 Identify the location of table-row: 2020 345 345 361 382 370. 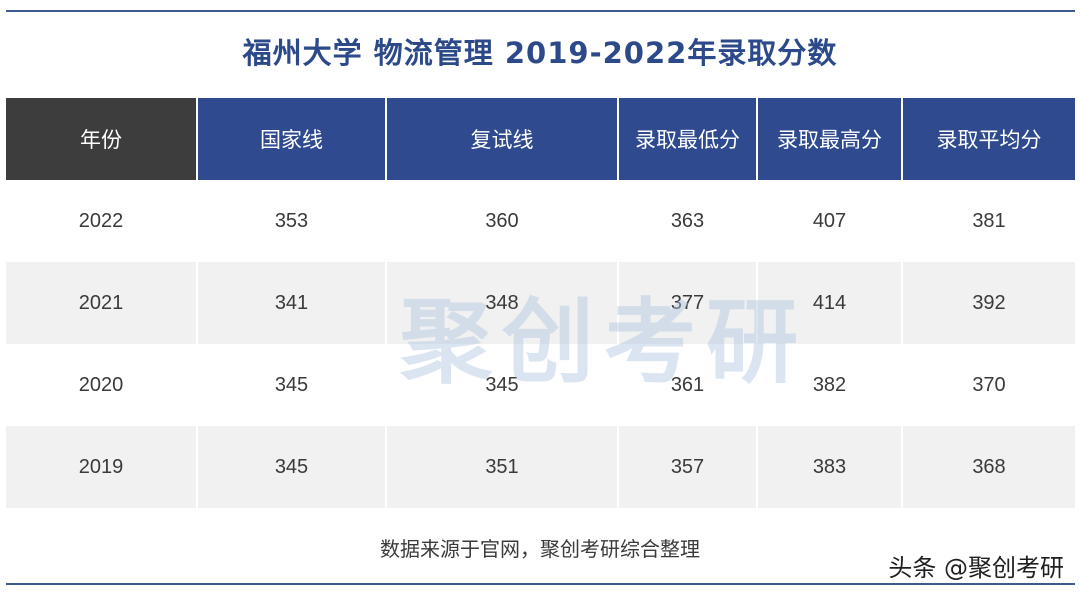
(540, 385).